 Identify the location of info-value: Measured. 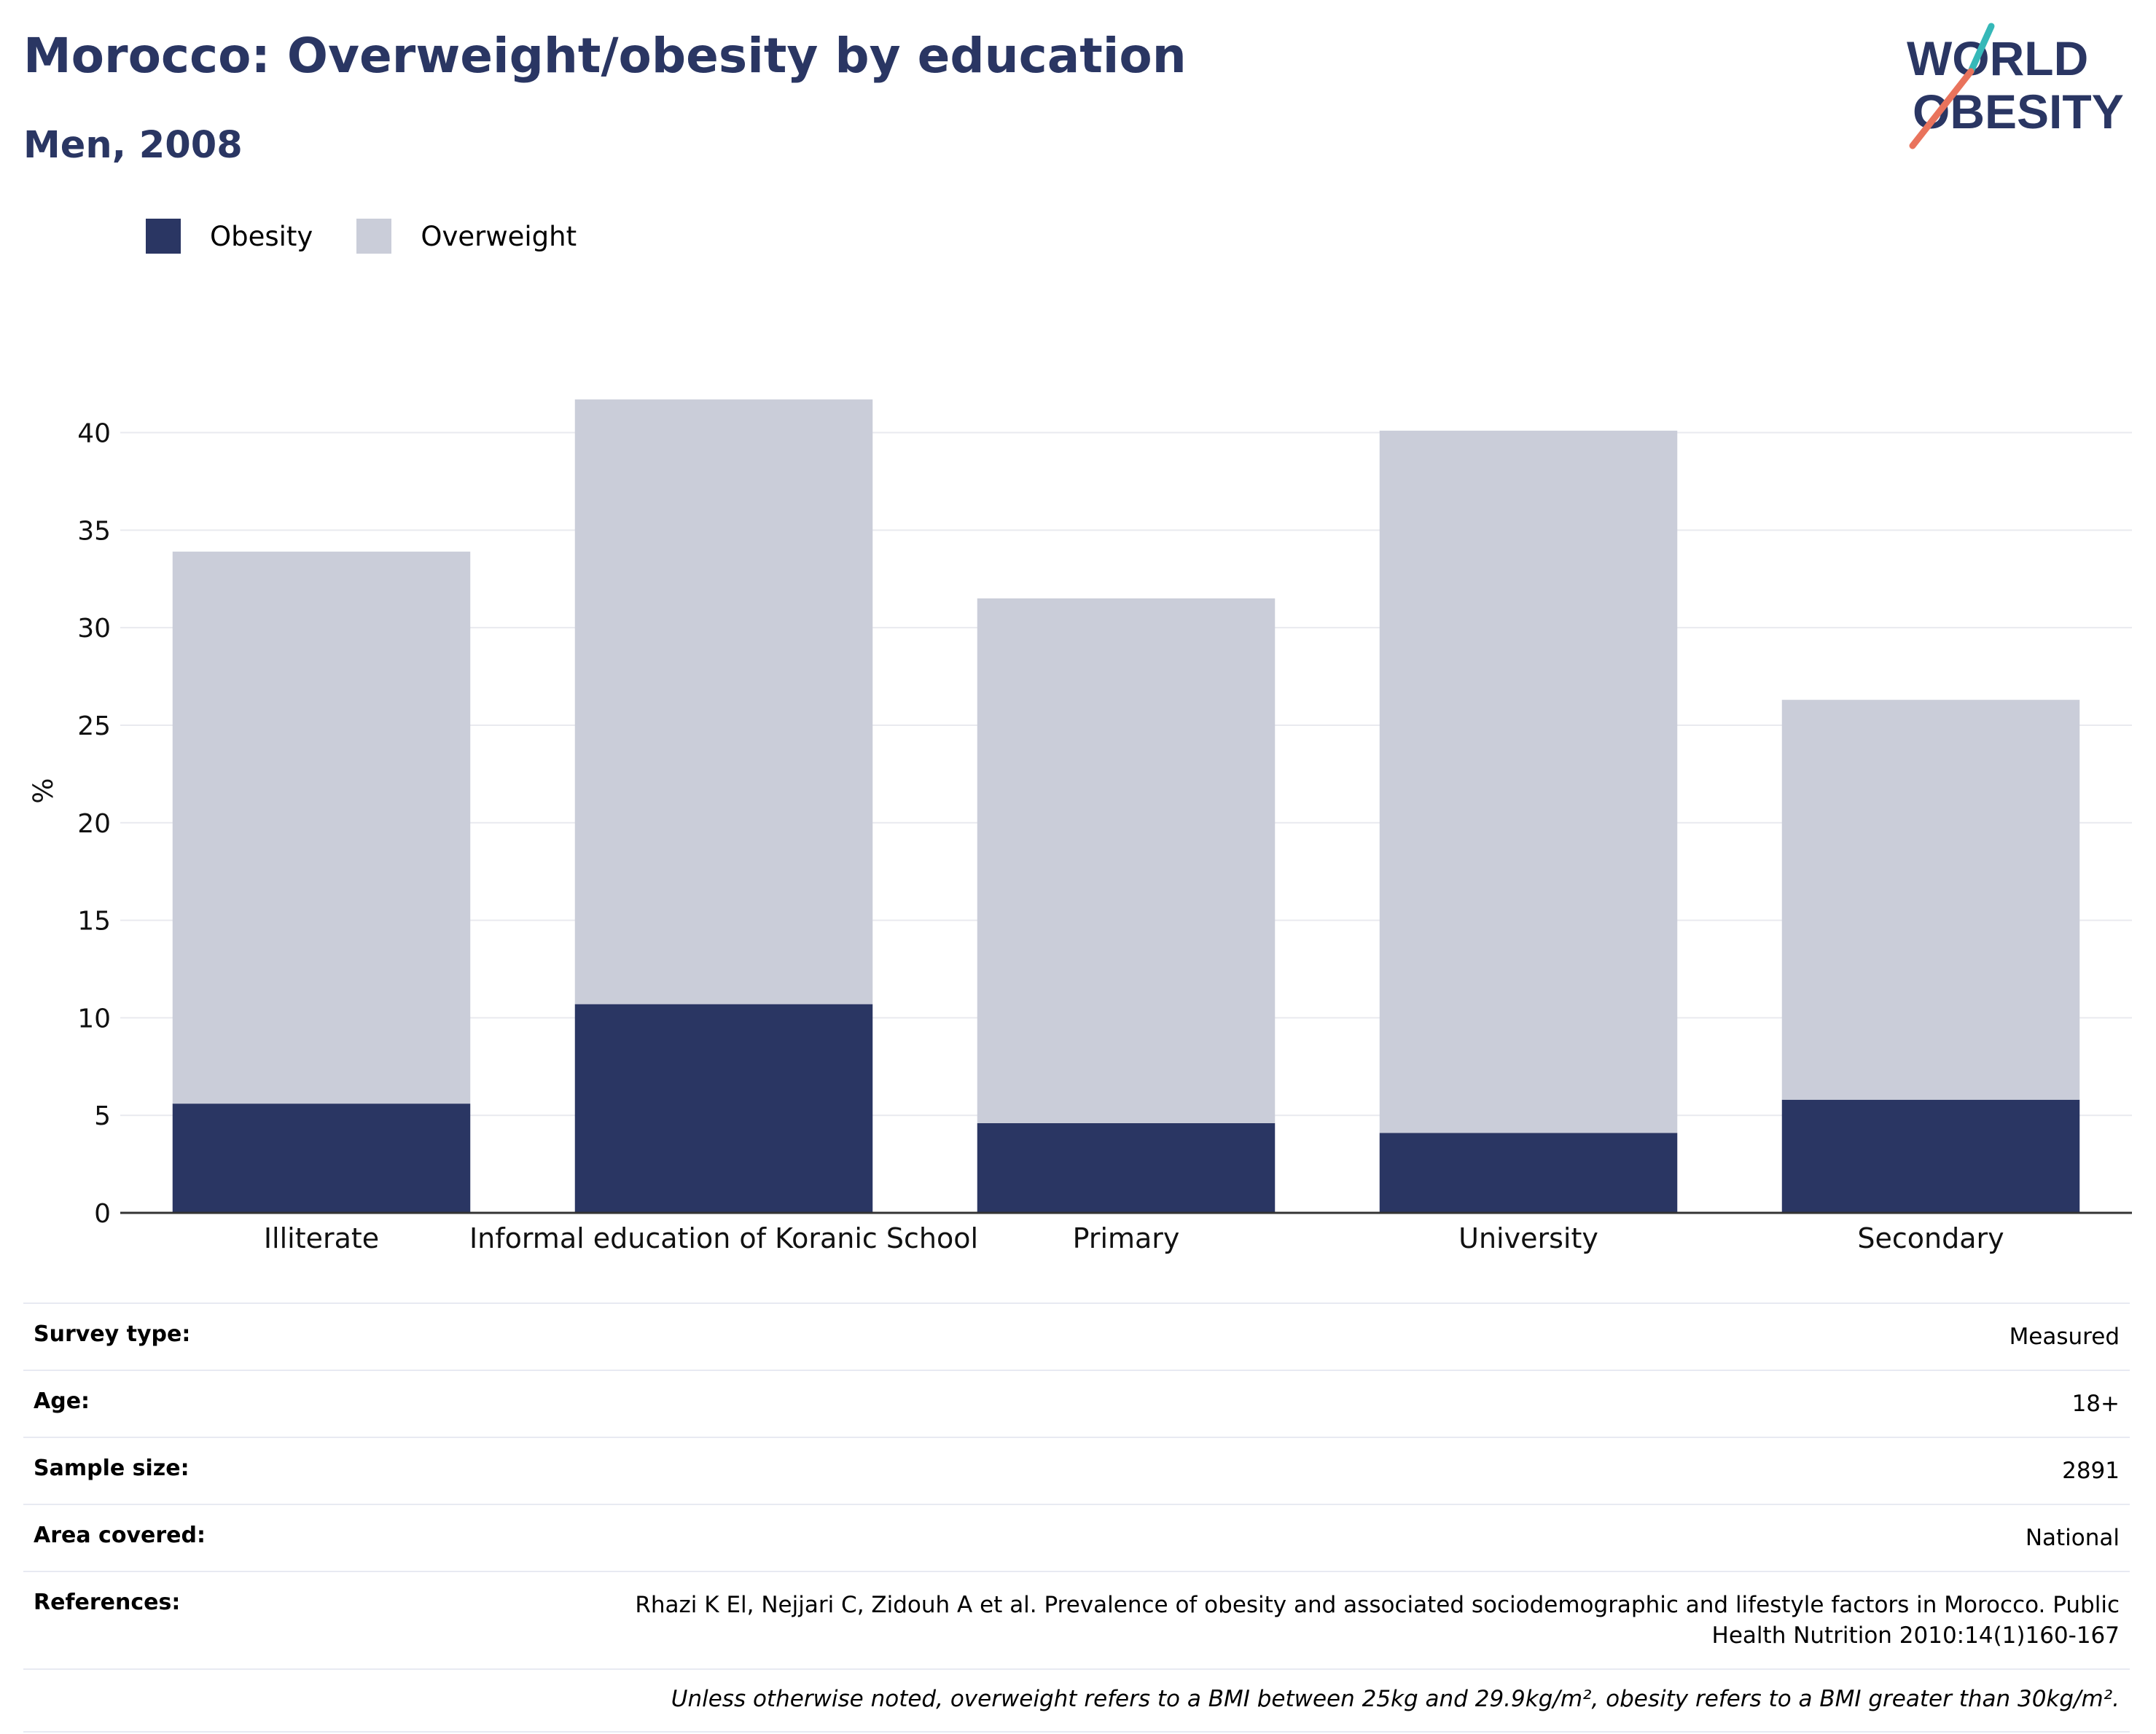
(2065, 1337).